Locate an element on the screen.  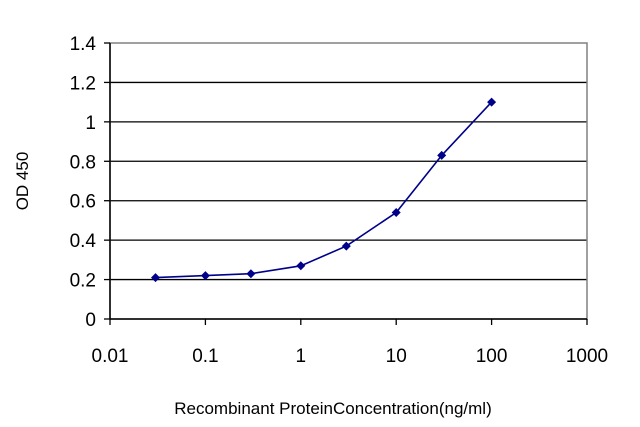
y-tick-label-0: 0 is located at coordinates (90, 320).